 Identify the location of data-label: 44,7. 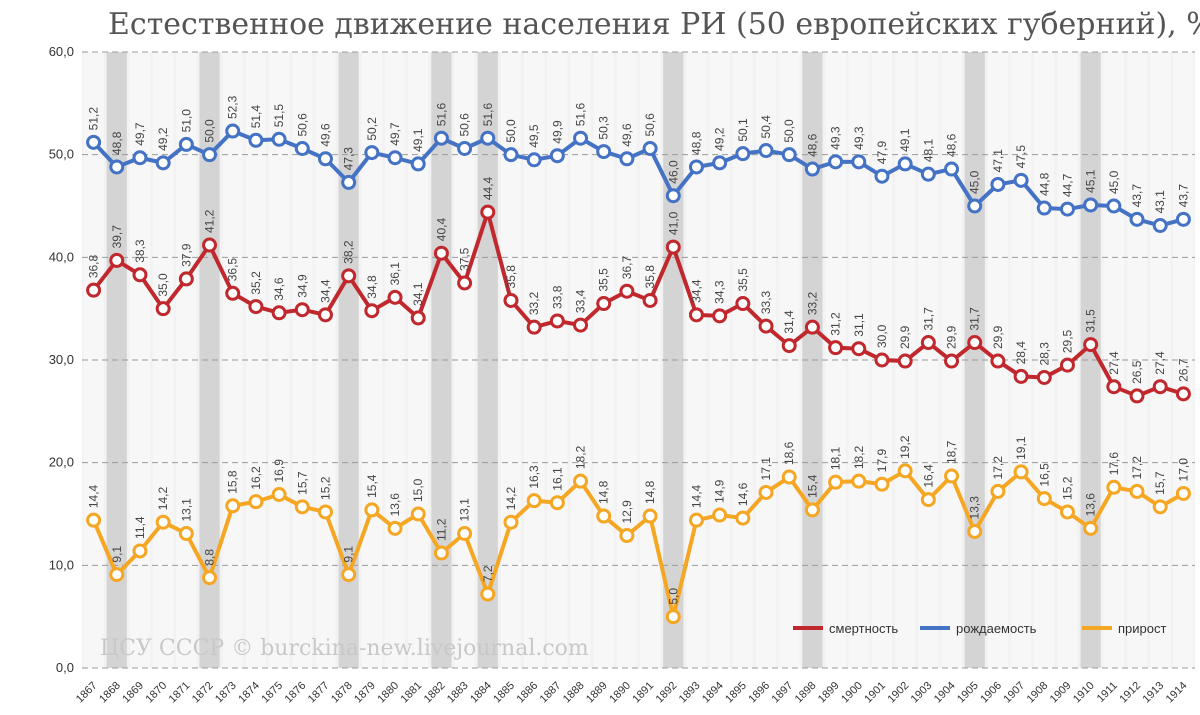
(1067, 185).